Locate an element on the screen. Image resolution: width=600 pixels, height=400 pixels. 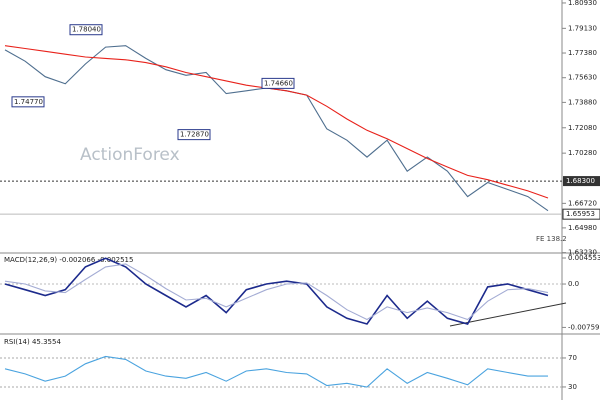
y-tick-label: 1.63230 is located at coordinates (582, 253).